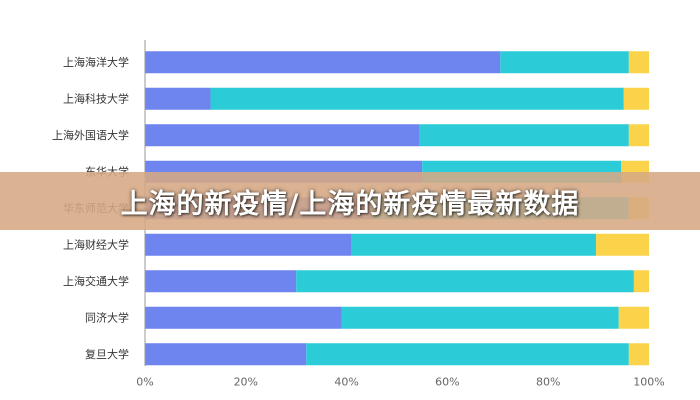 This screenshot has height=400, width=700. What do you see at coordinates (400, 382) in the screenshot?
I see `x-tick-labels: 0% 20% 40% 60% 80% 100%` at bounding box center [400, 382].